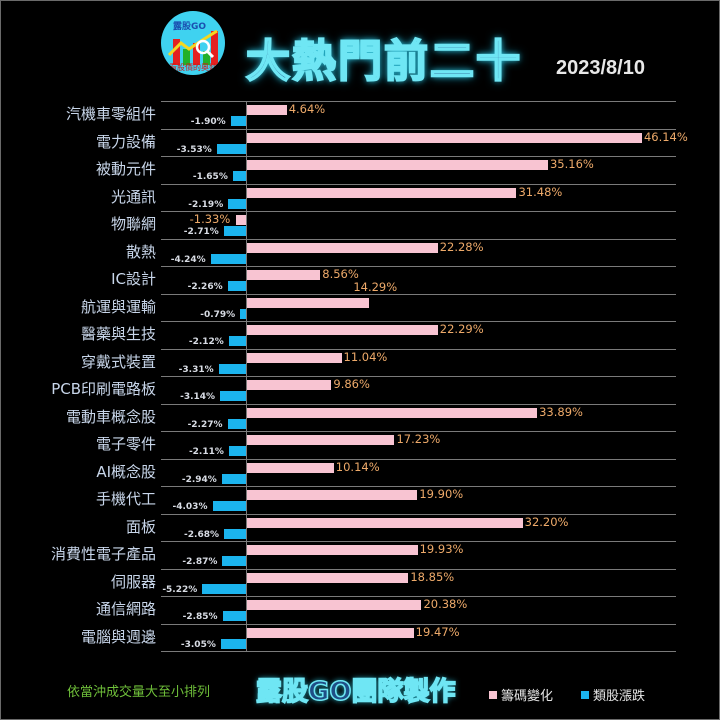 The height and width of the screenshot is (720, 720). What do you see at coordinates (133, 581) in the screenshot?
I see `category-label: 伺服器` at bounding box center [133, 581].